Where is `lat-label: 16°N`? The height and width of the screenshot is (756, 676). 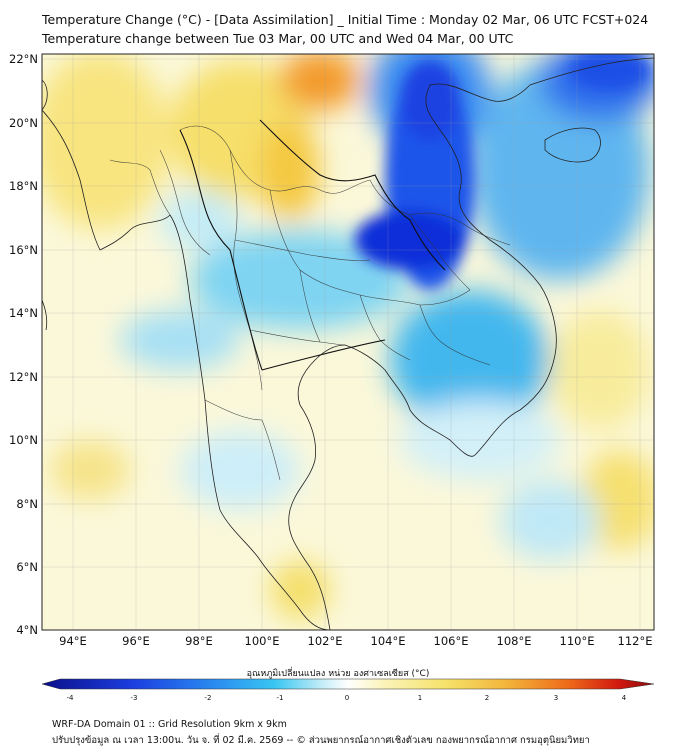 lat-label: 16°N is located at coordinates (23, 250).